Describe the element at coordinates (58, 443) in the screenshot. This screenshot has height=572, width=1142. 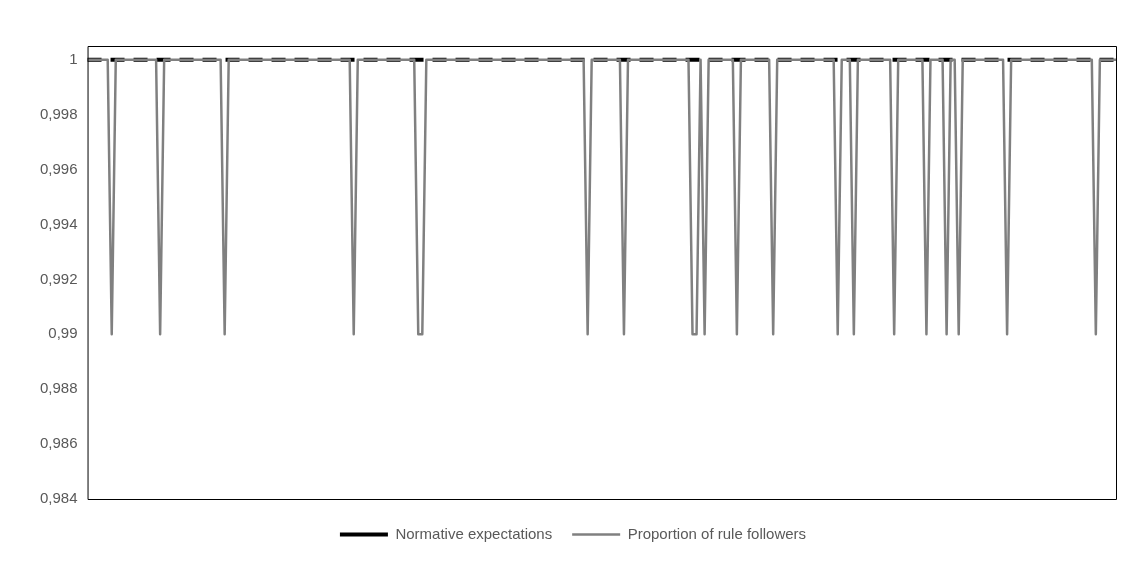
I see `y-tick-label: 0,986` at that location.